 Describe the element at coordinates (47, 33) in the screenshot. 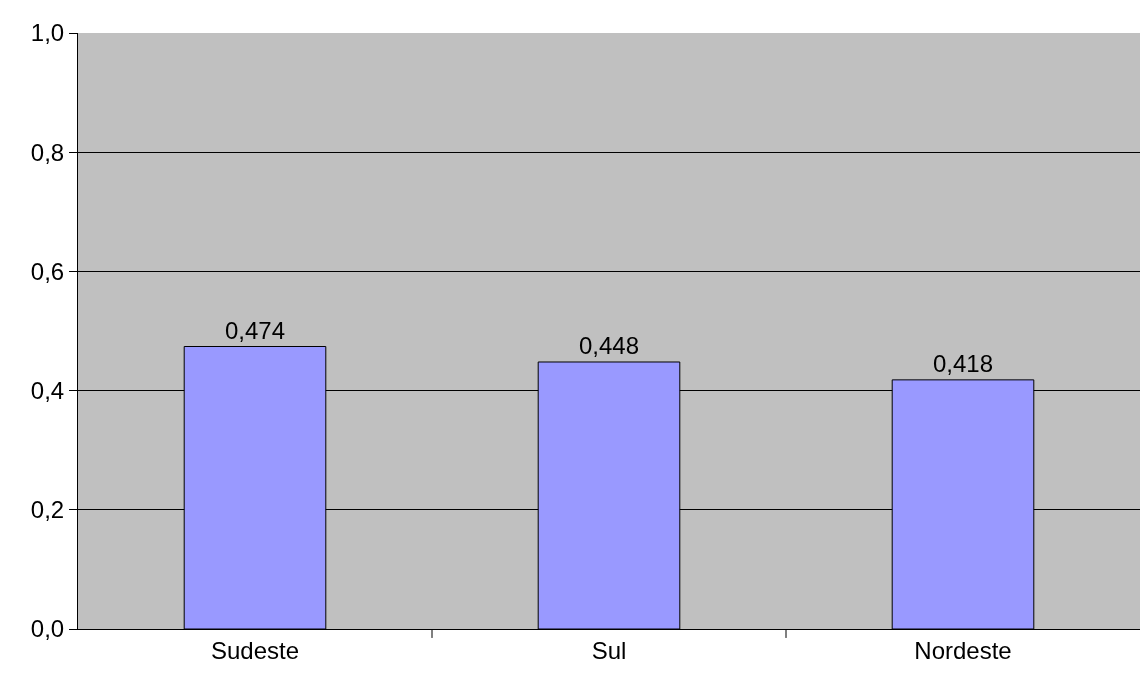

I see `y-tick-label: 1,0` at that location.